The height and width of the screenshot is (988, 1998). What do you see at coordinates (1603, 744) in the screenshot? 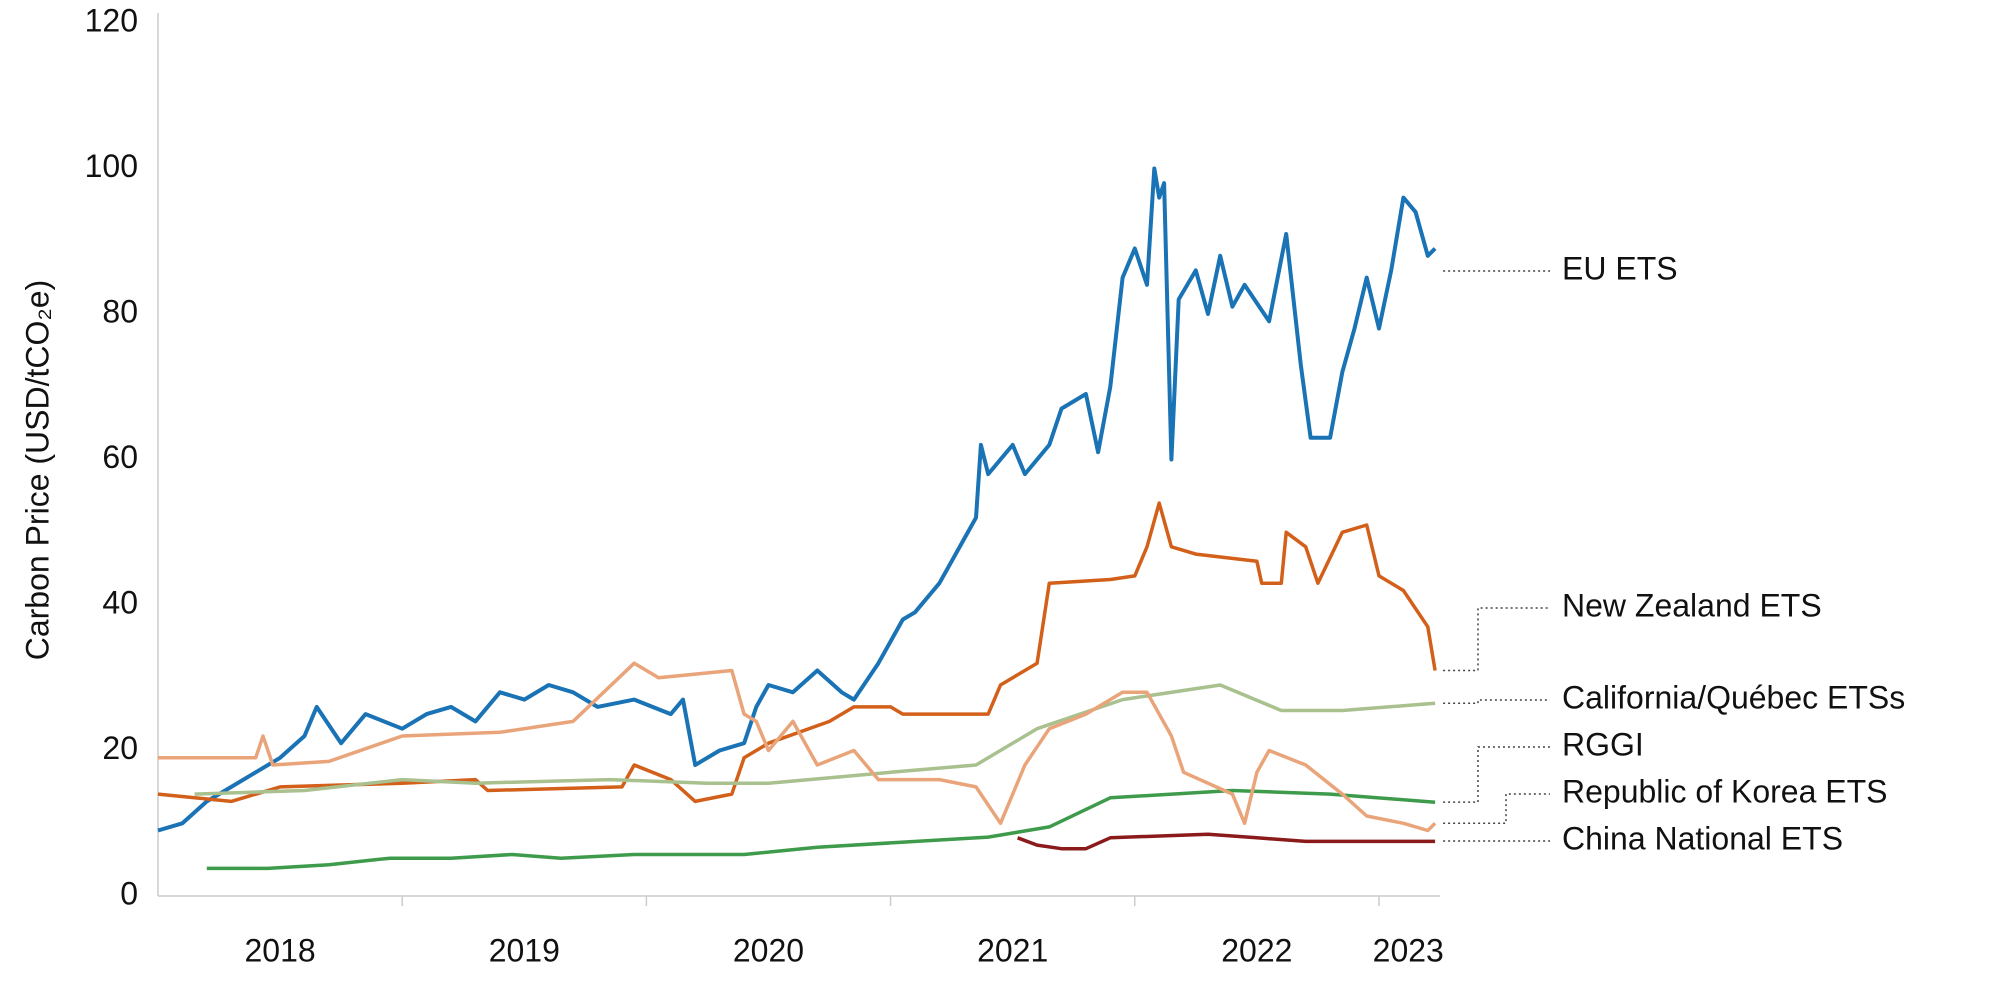
I see `series-label: RGGI` at bounding box center [1603, 744].